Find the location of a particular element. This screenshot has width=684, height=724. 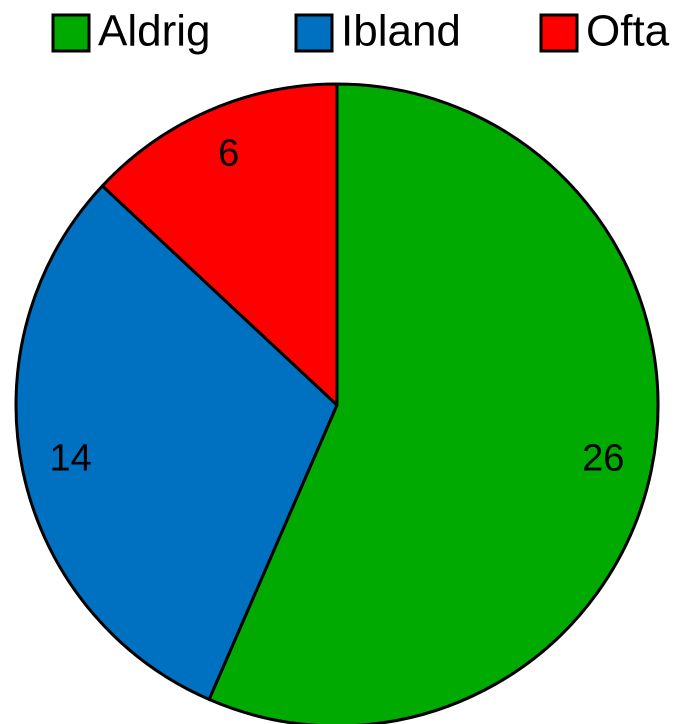

value-label: 6 is located at coordinates (228, 154).